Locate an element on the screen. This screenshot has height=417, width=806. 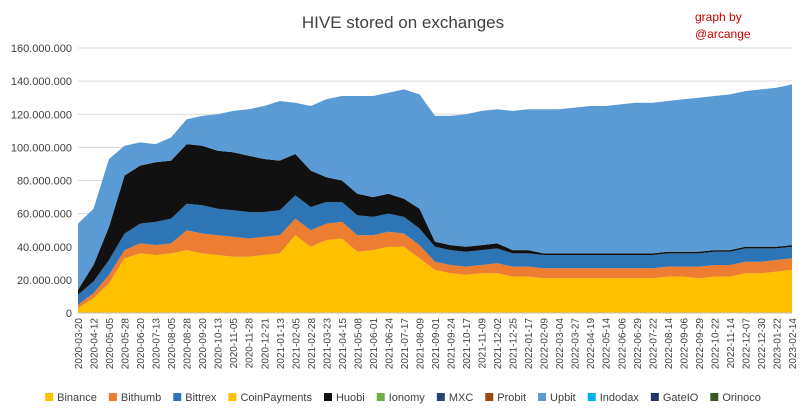
x-tick-label: 2020-04-12 is located at coordinates (95, 344).